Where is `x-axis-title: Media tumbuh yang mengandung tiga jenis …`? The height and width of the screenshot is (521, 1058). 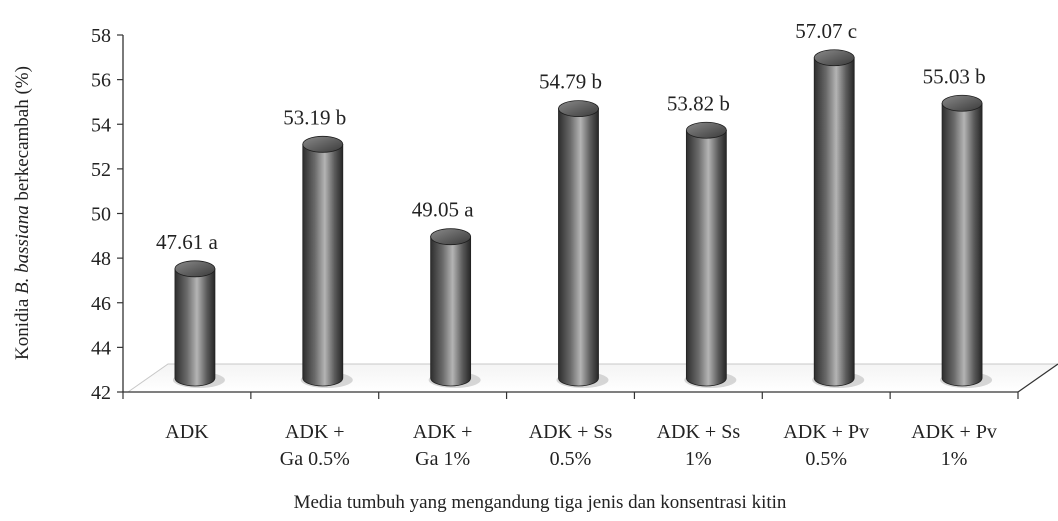 x-axis-title: Media tumbuh yang mengandung tiga jenis … is located at coordinates (540, 502).